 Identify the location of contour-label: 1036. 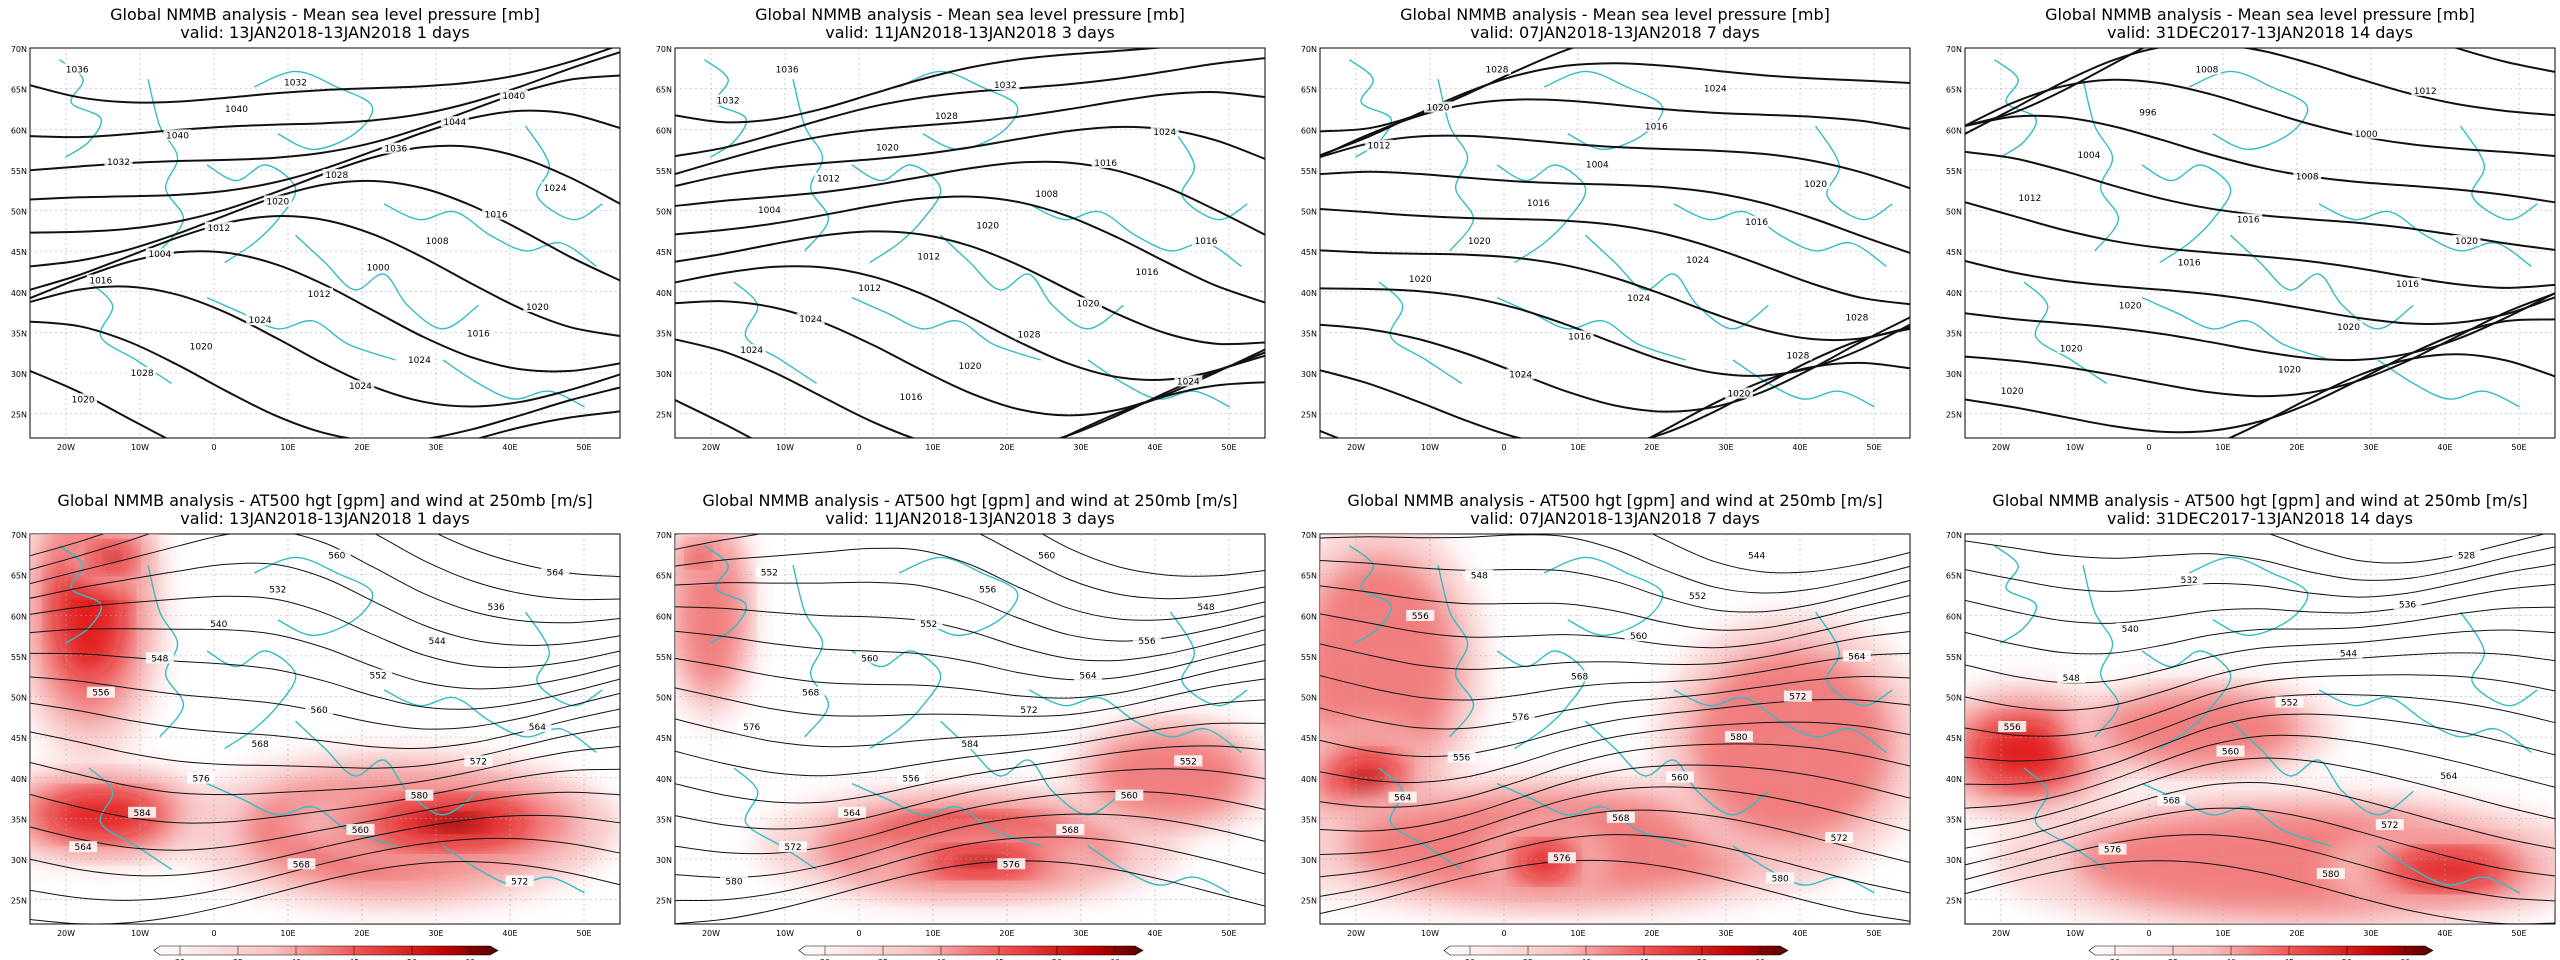
(395, 150).